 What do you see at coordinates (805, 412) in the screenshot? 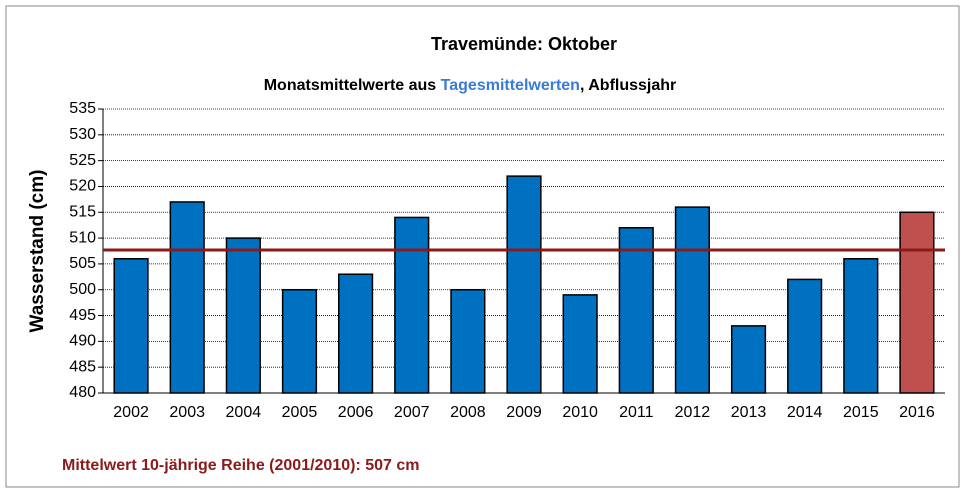
I see `x-tick-label: 2014` at bounding box center [805, 412].